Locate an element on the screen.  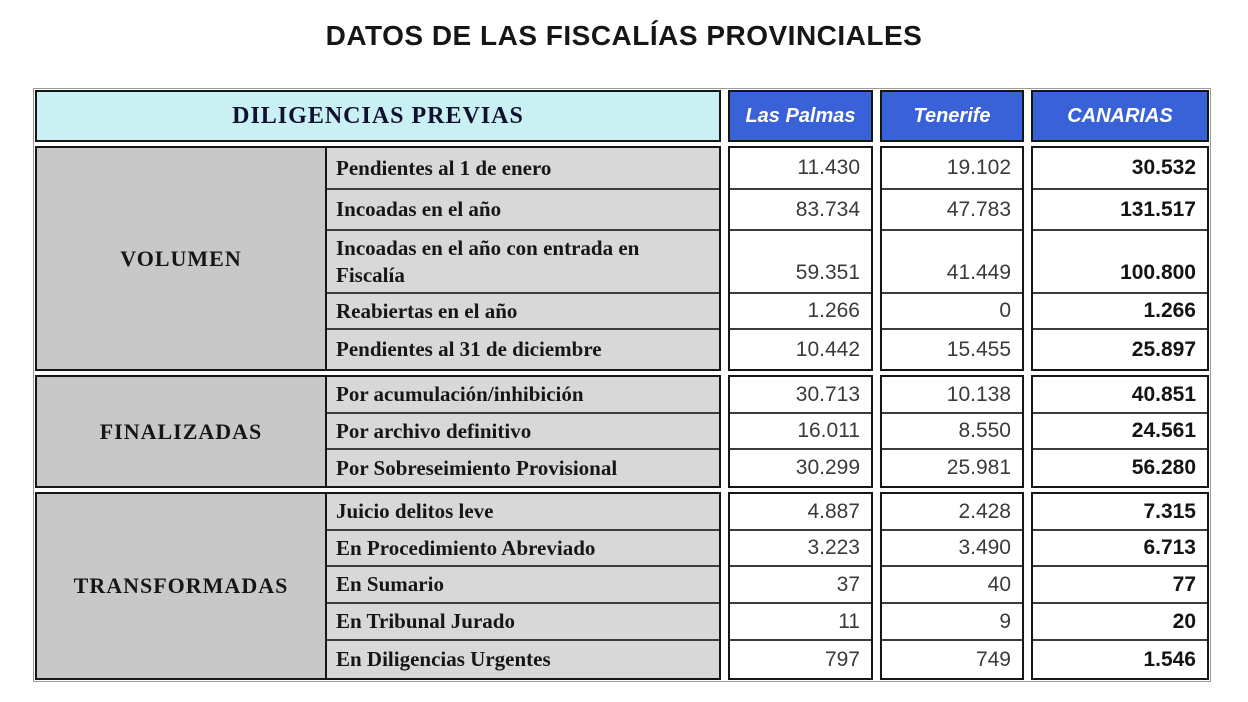
las-palmas-volumen-values: 11.430 83.734 59.351 1.266 10.442 is located at coordinates (800, 258).